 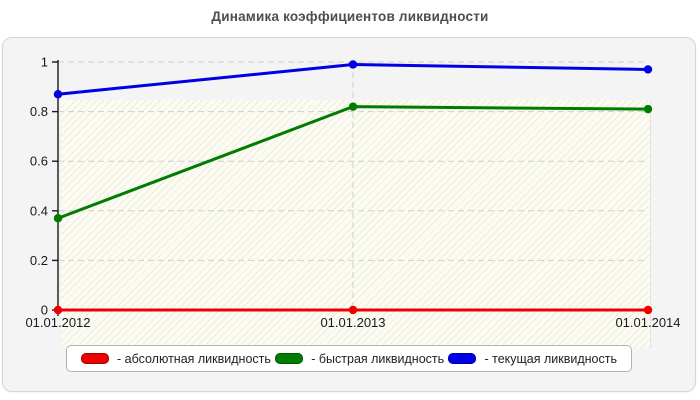 I want to click on legend-item-label: - текущая ликвидность, so click(x=550, y=358).